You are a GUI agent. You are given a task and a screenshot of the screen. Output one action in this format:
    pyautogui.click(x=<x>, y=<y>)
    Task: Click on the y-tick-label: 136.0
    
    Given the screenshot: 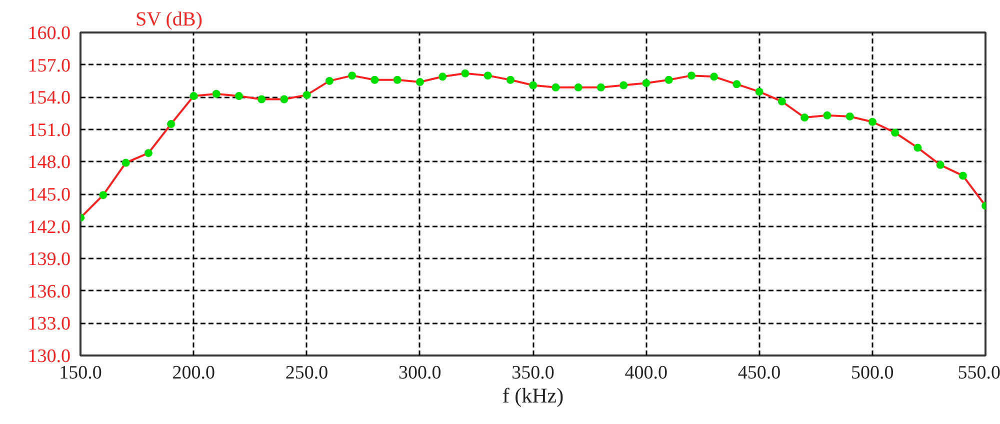 What is the action you would take?
    pyautogui.click(x=49, y=291)
    